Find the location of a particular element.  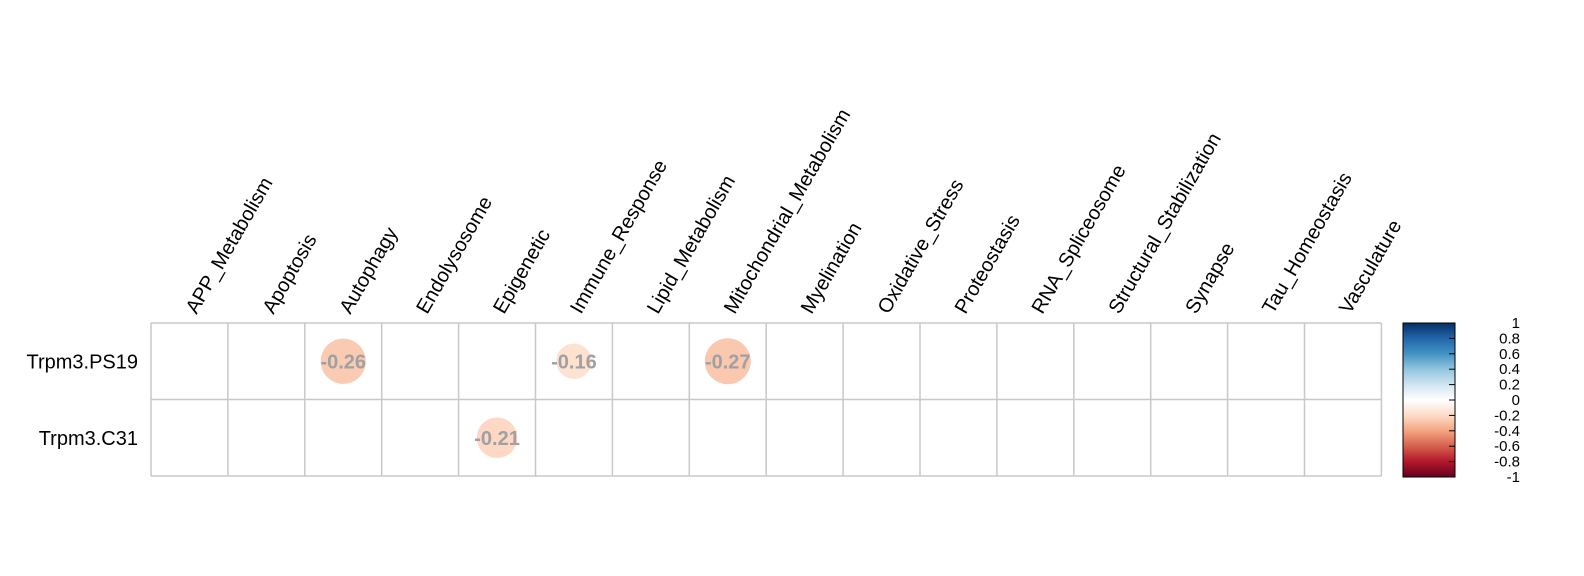

column-label: Endolysosome is located at coordinates (454, 255).